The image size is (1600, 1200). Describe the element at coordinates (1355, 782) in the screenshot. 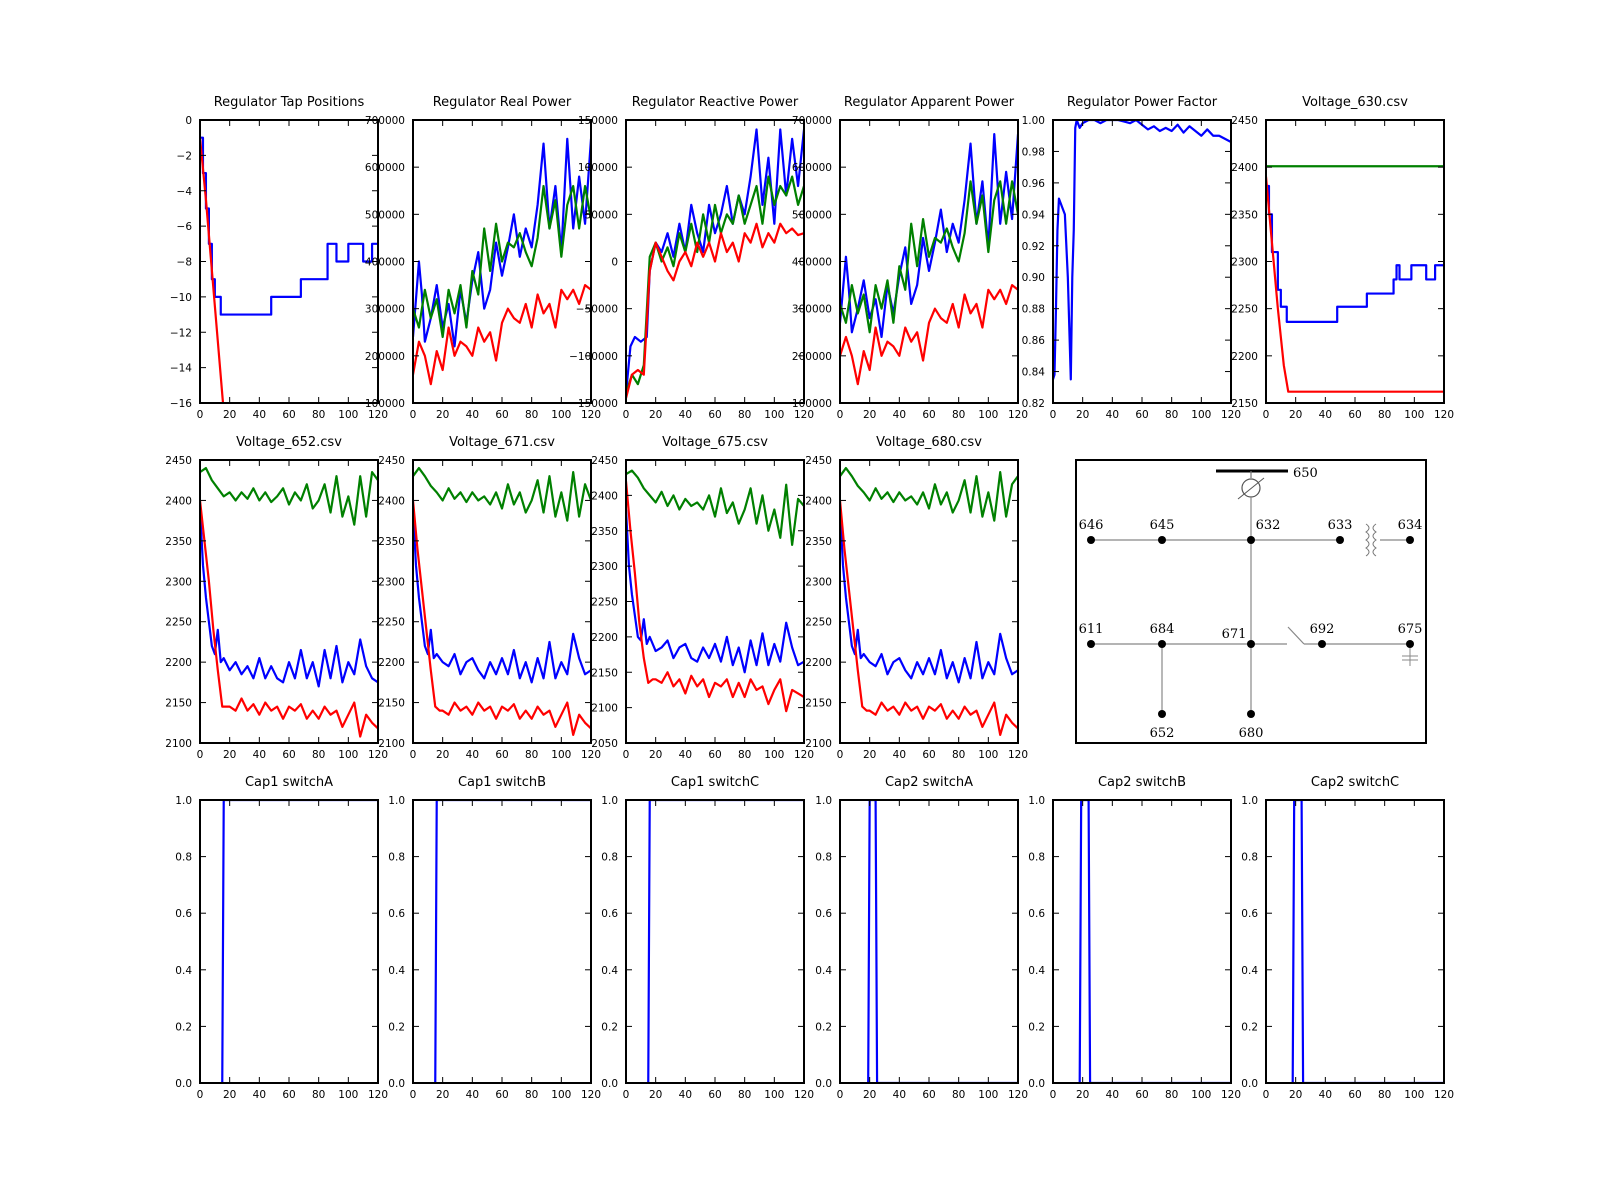

I see `chart-title: Cap2 switchC` at that location.